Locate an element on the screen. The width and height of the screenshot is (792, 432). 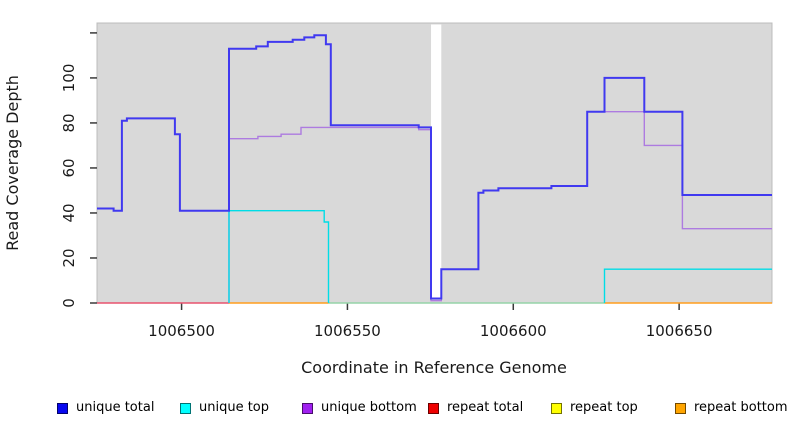
y-tick-label: 60 is located at coordinates (69, 167).